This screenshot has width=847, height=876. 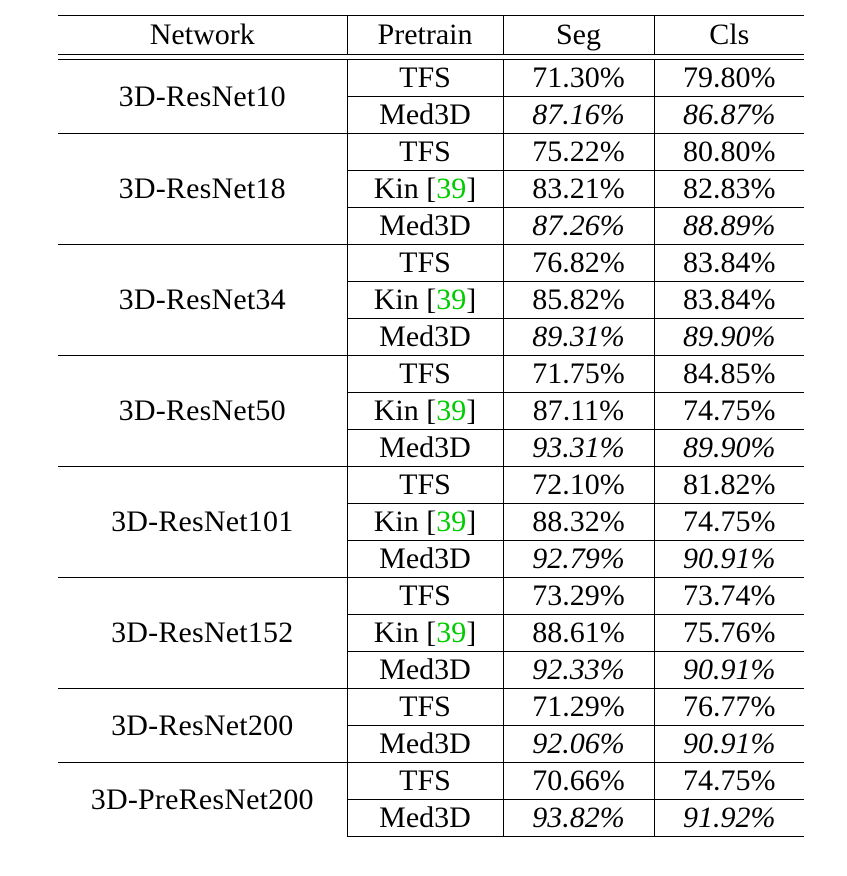 I want to click on table-row: Kin [39] 85.82% 83.84%, so click(x=431, y=300).